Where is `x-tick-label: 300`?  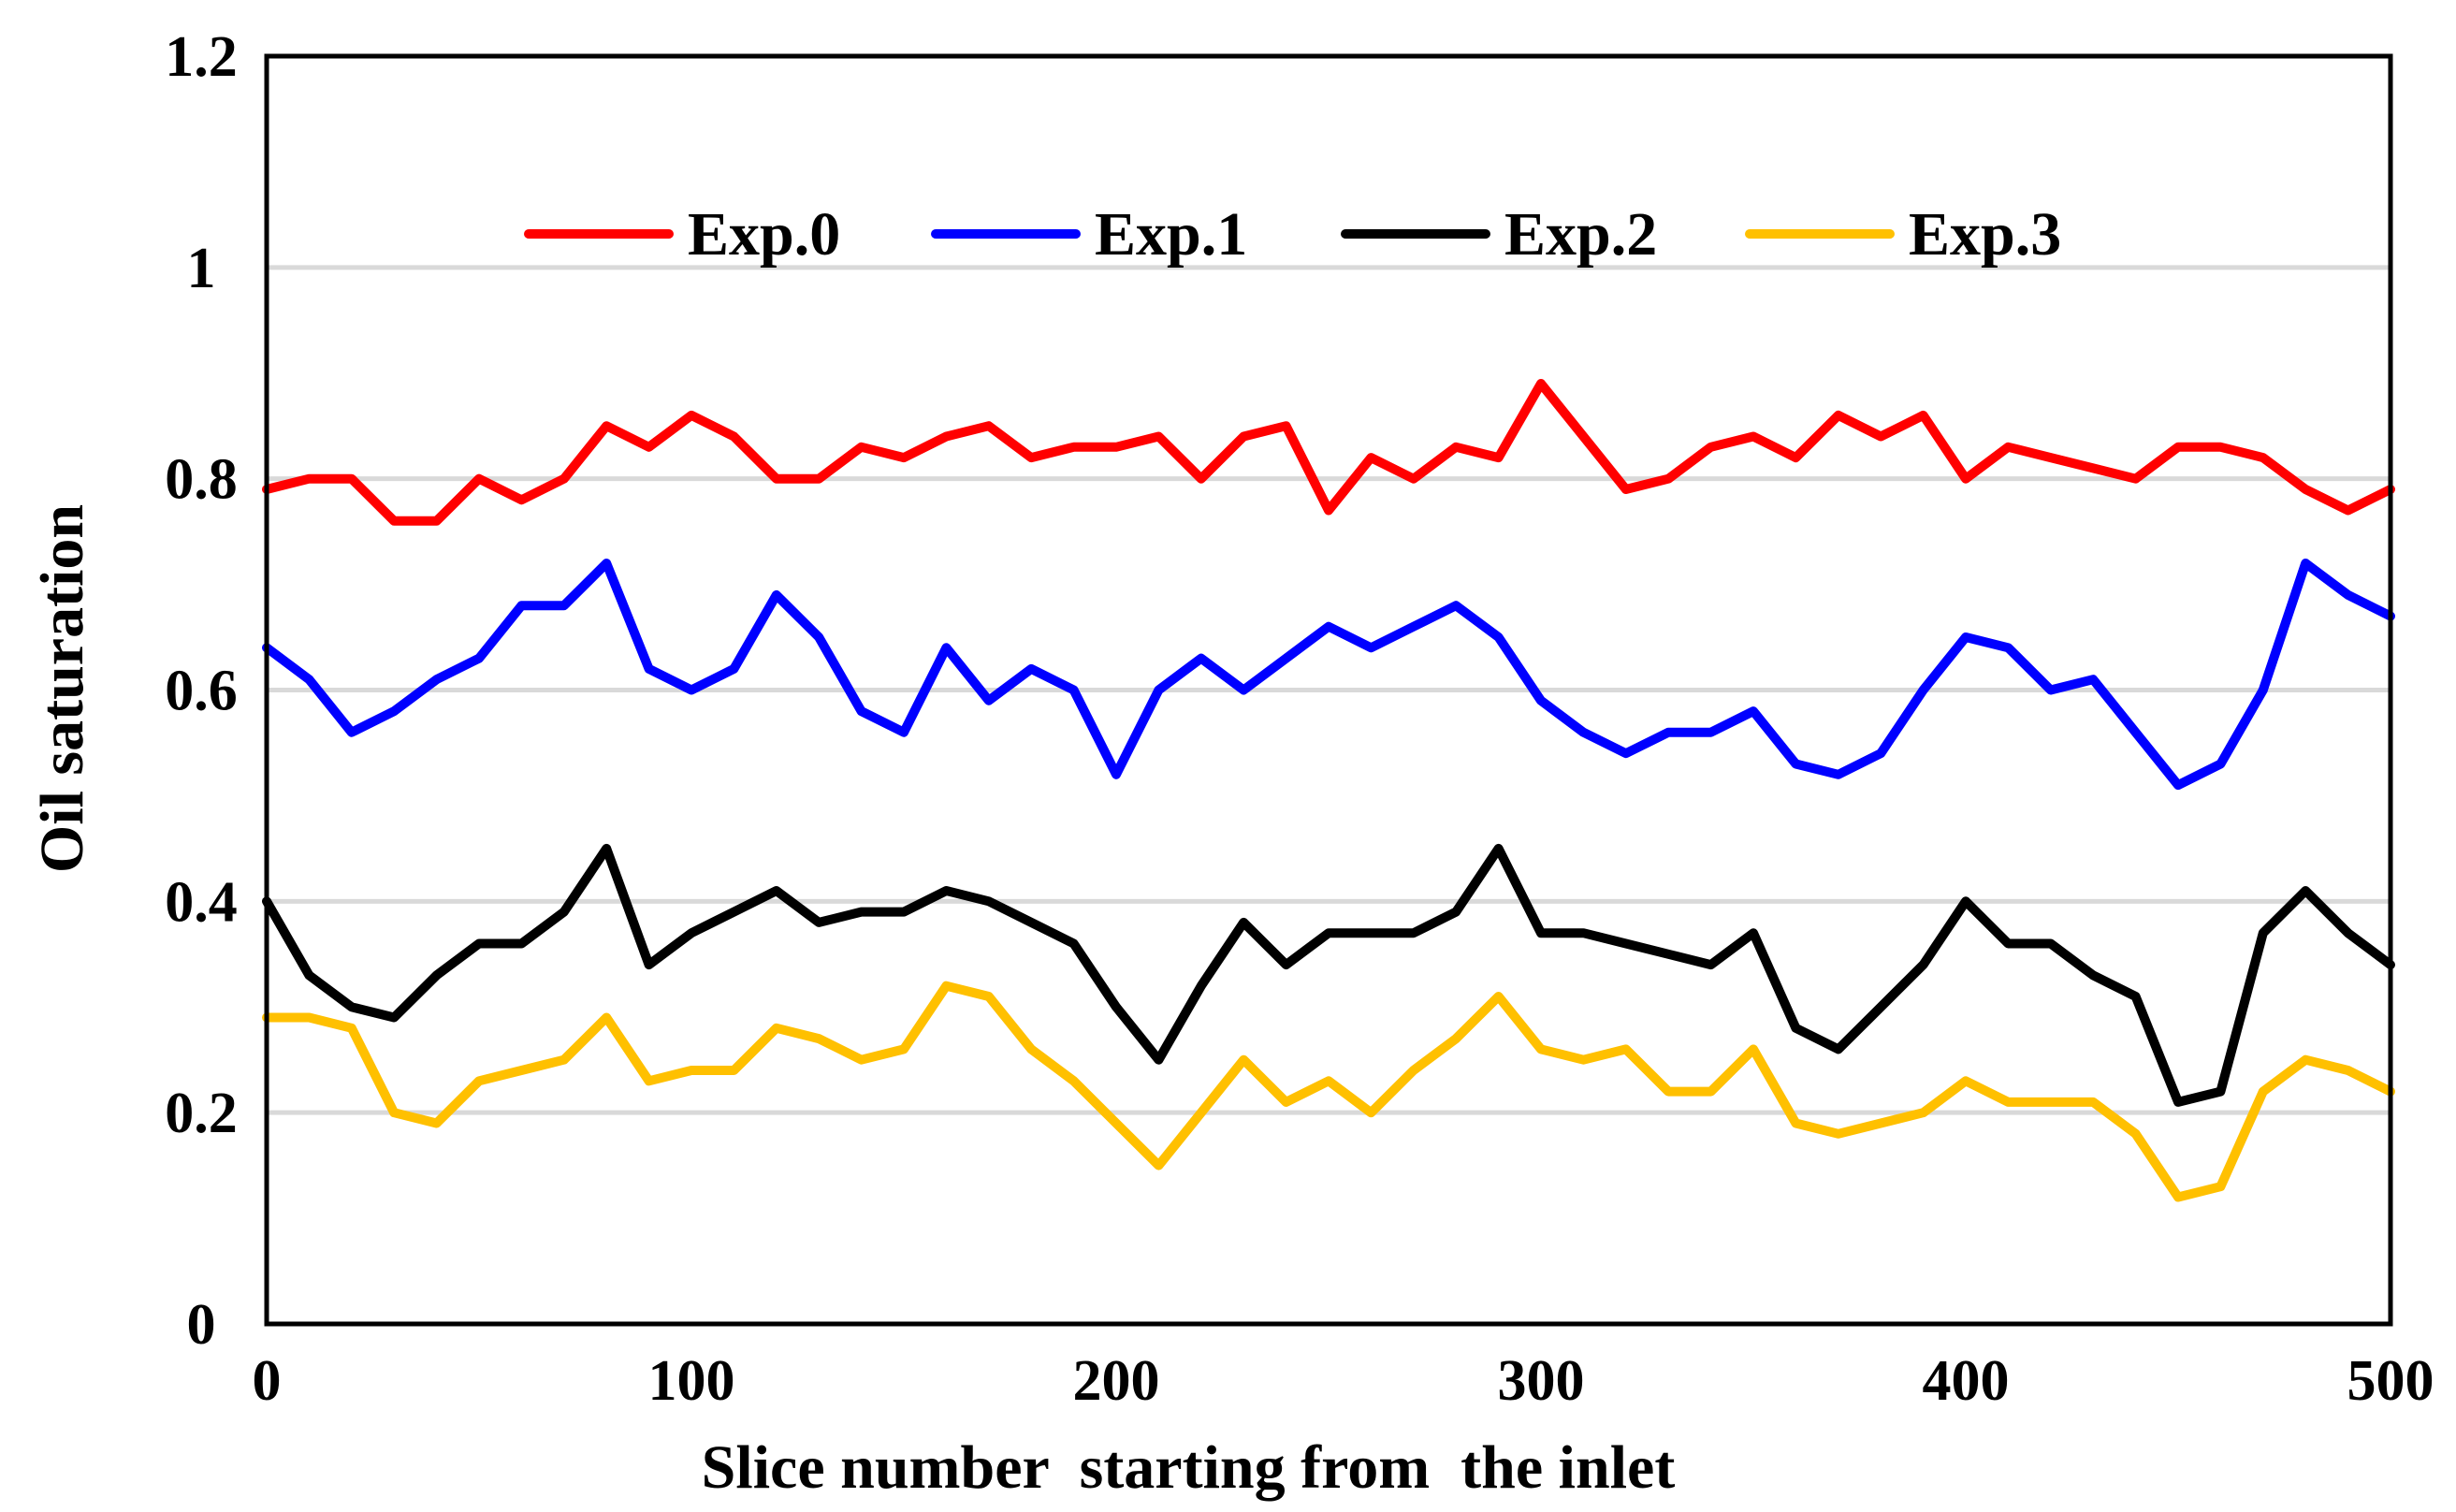
x-tick-label: 300 is located at coordinates (1542, 1381).